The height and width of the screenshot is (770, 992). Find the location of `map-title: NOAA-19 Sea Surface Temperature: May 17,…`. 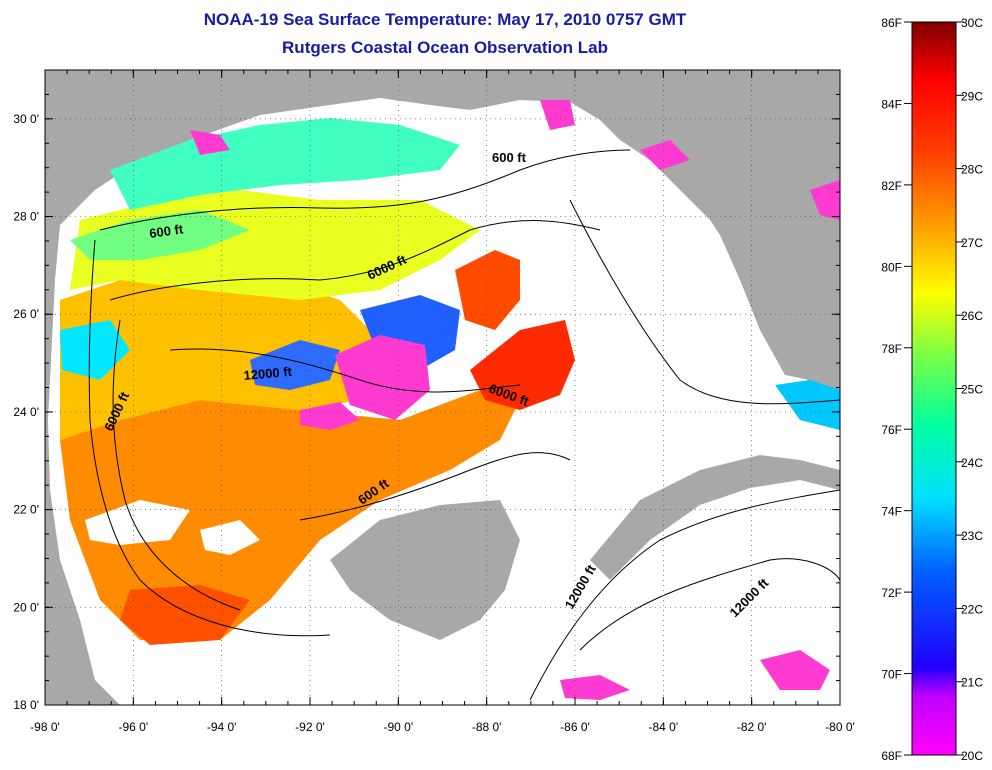

map-title: NOAA-19 Sea Surface Temperature: May 17,… is located at coordinates (445, 19).